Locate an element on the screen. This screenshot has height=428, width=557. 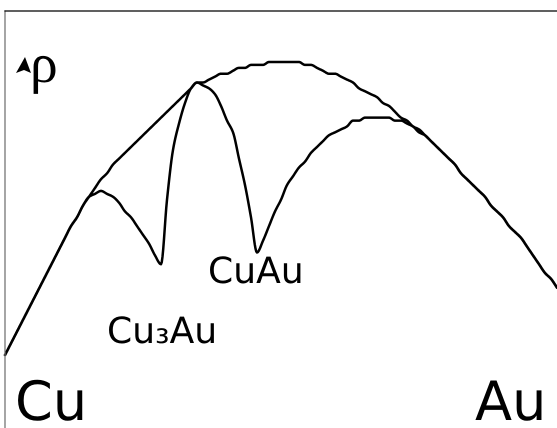
text: Cu is located at coordinates (50, 400).